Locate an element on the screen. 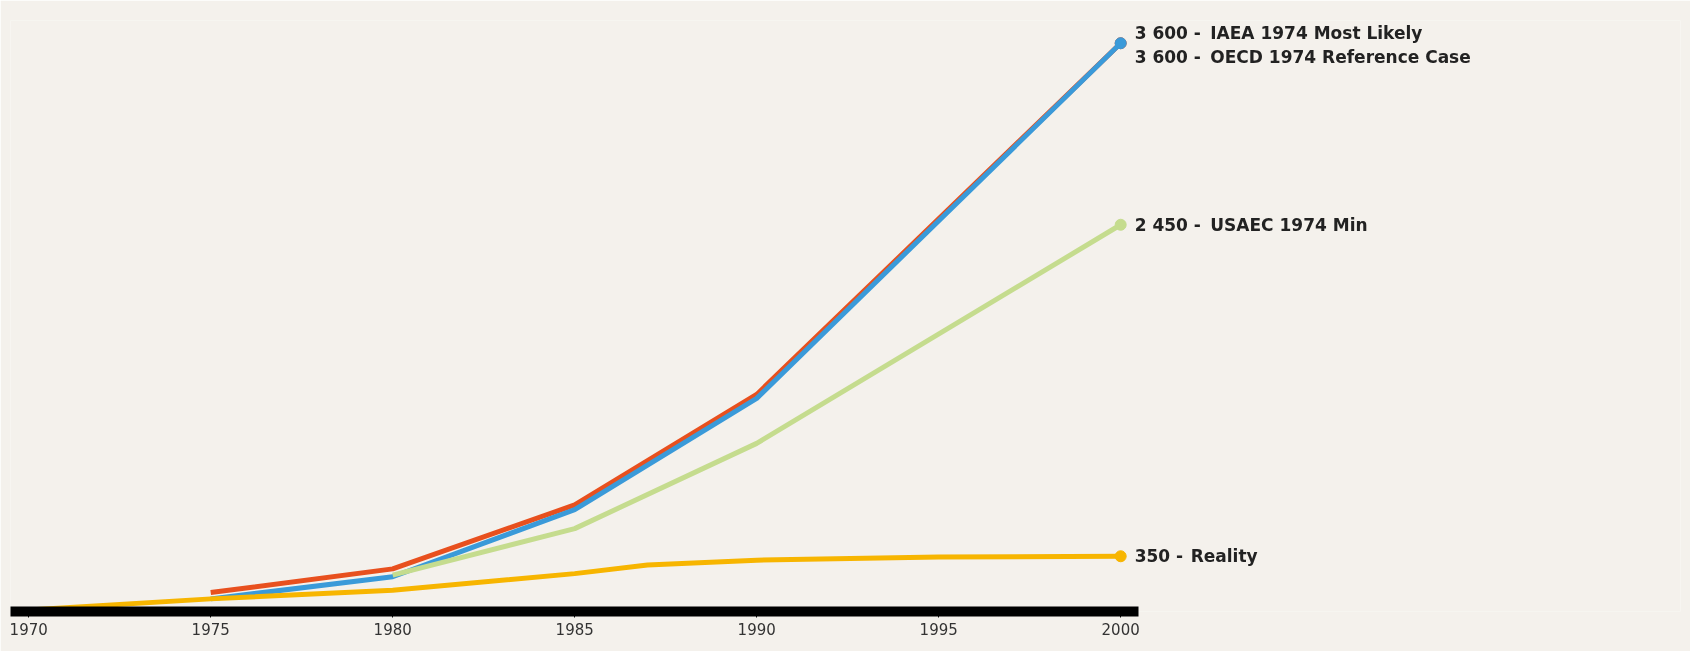 The image size is (1690, 651). x-tick-label: 1990 is located at coordinates (756, 629).